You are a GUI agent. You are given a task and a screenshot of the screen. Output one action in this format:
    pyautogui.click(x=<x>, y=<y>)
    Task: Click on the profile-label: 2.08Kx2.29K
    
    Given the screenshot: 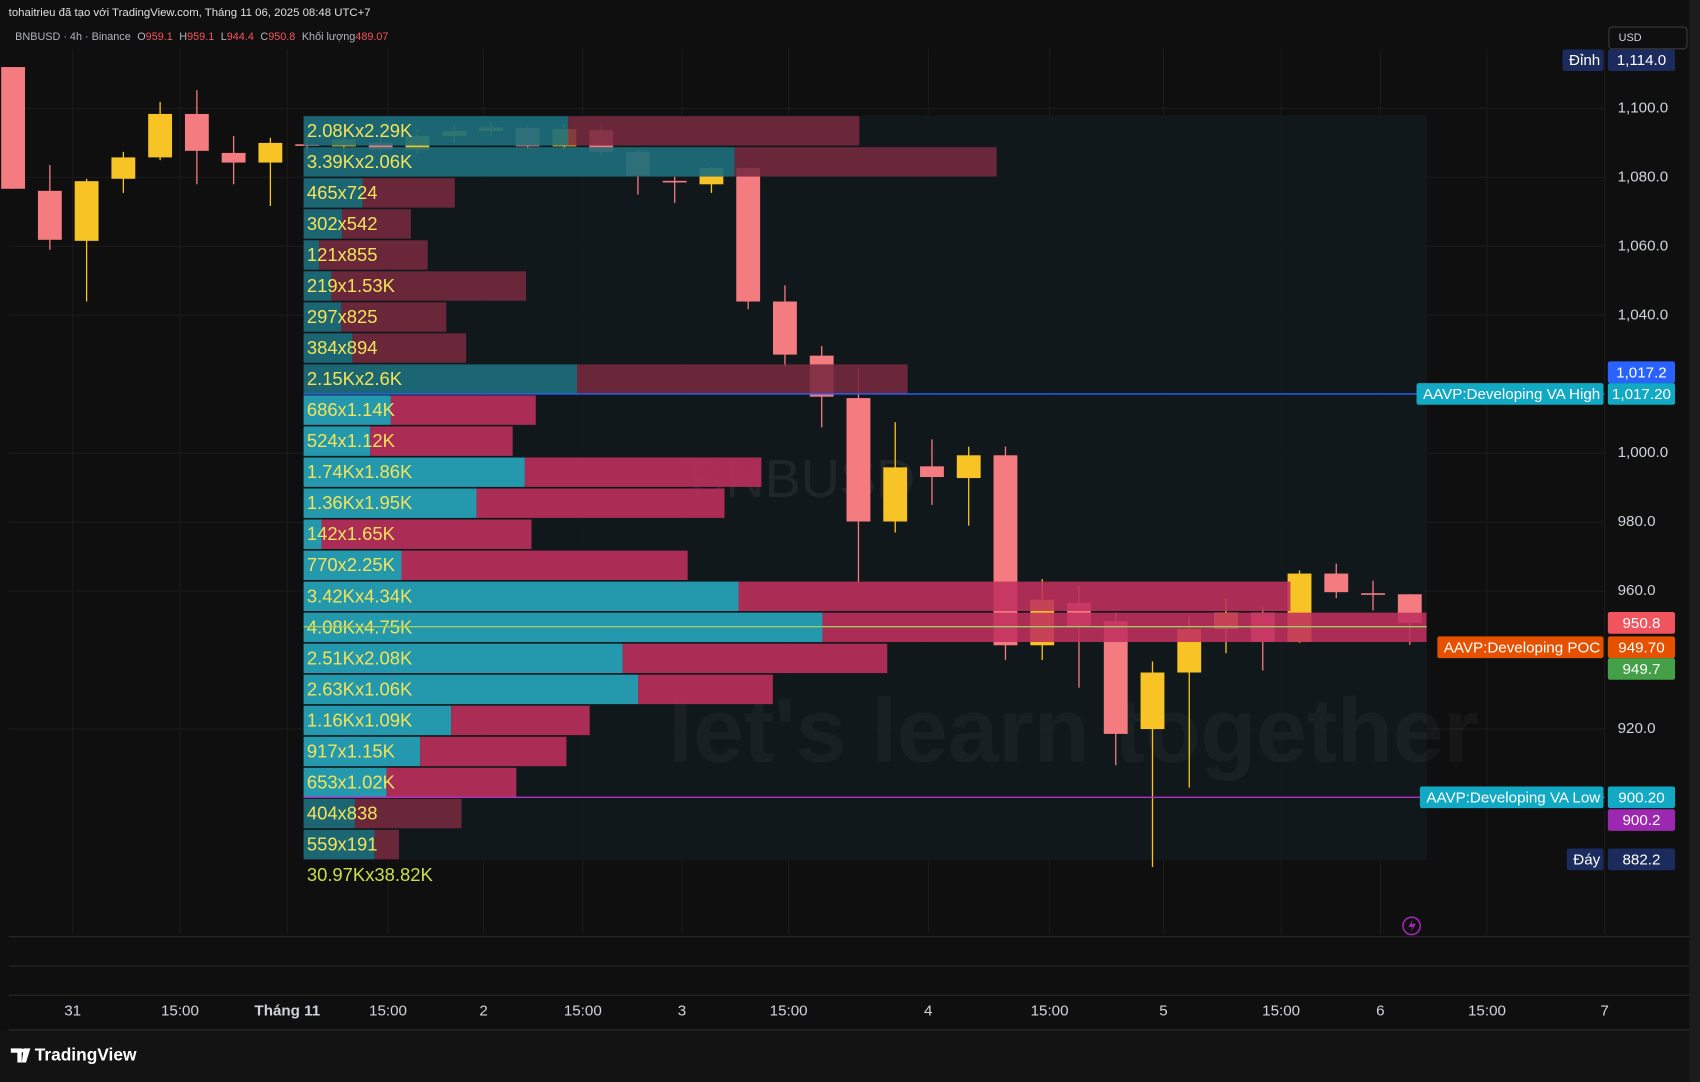 What is the action you would take?
    pyautogui.click(x=360, y=130)
    